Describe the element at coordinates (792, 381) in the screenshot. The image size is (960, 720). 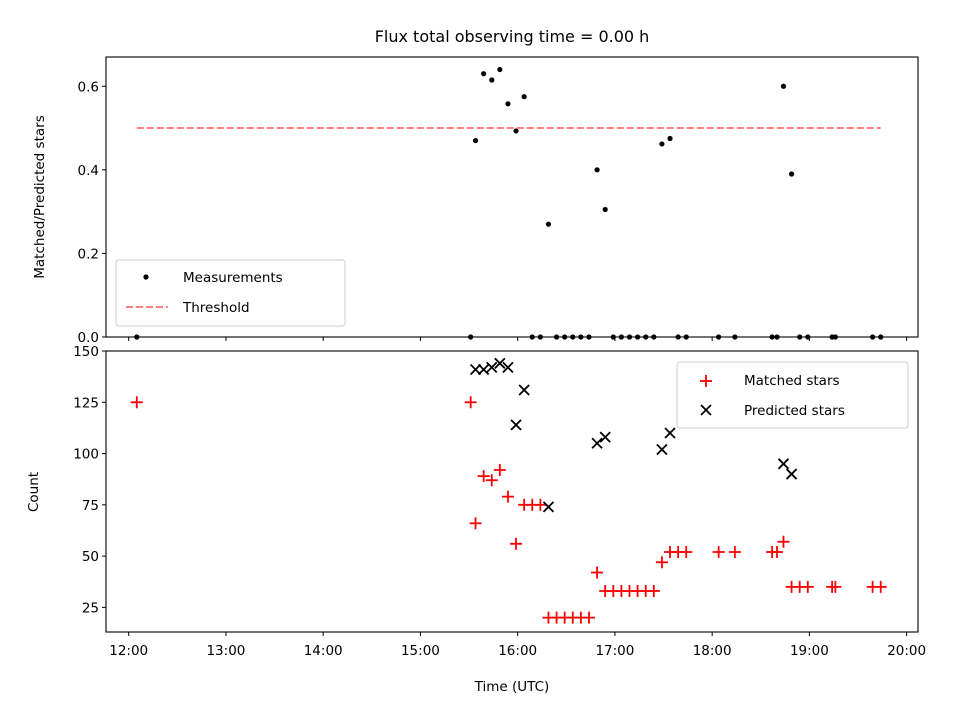
I see `legend-matched-label: Matched stars` at that location.